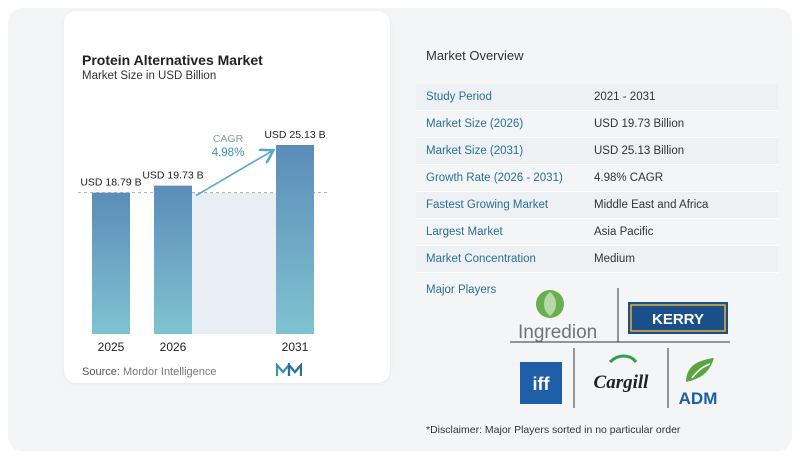  I want to click on overview-row: Market Concentration Medium, so click(597, 259).